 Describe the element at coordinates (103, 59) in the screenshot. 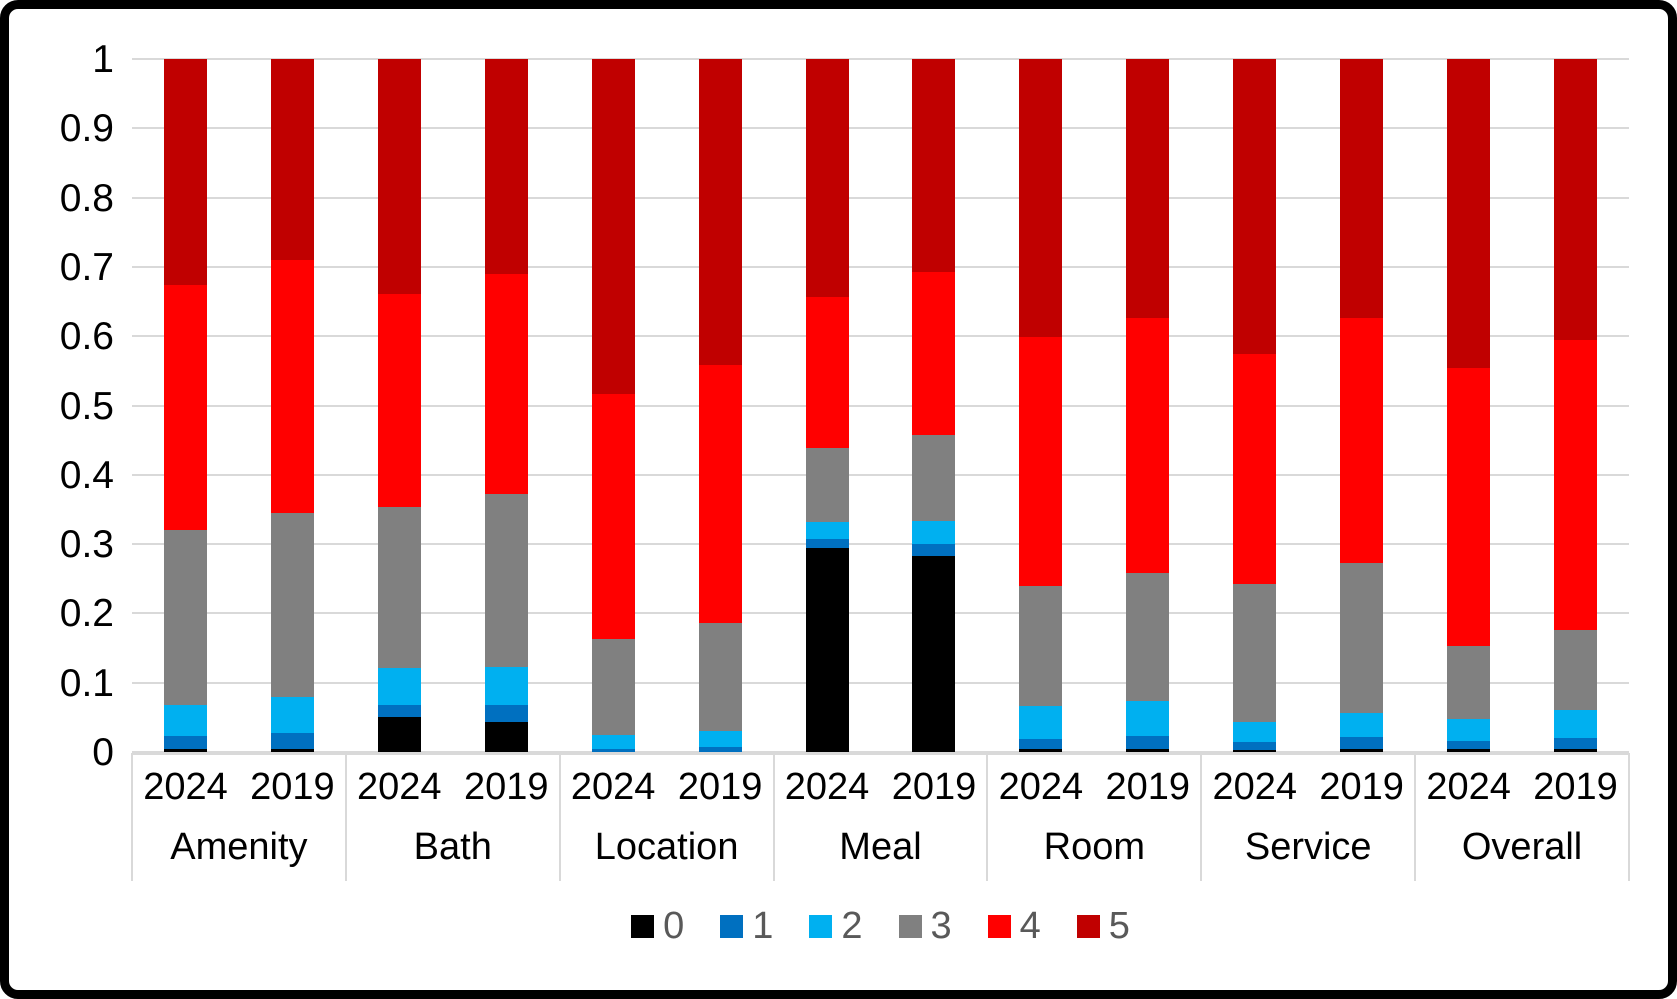

I see `y-tick-label: 1` at that location.